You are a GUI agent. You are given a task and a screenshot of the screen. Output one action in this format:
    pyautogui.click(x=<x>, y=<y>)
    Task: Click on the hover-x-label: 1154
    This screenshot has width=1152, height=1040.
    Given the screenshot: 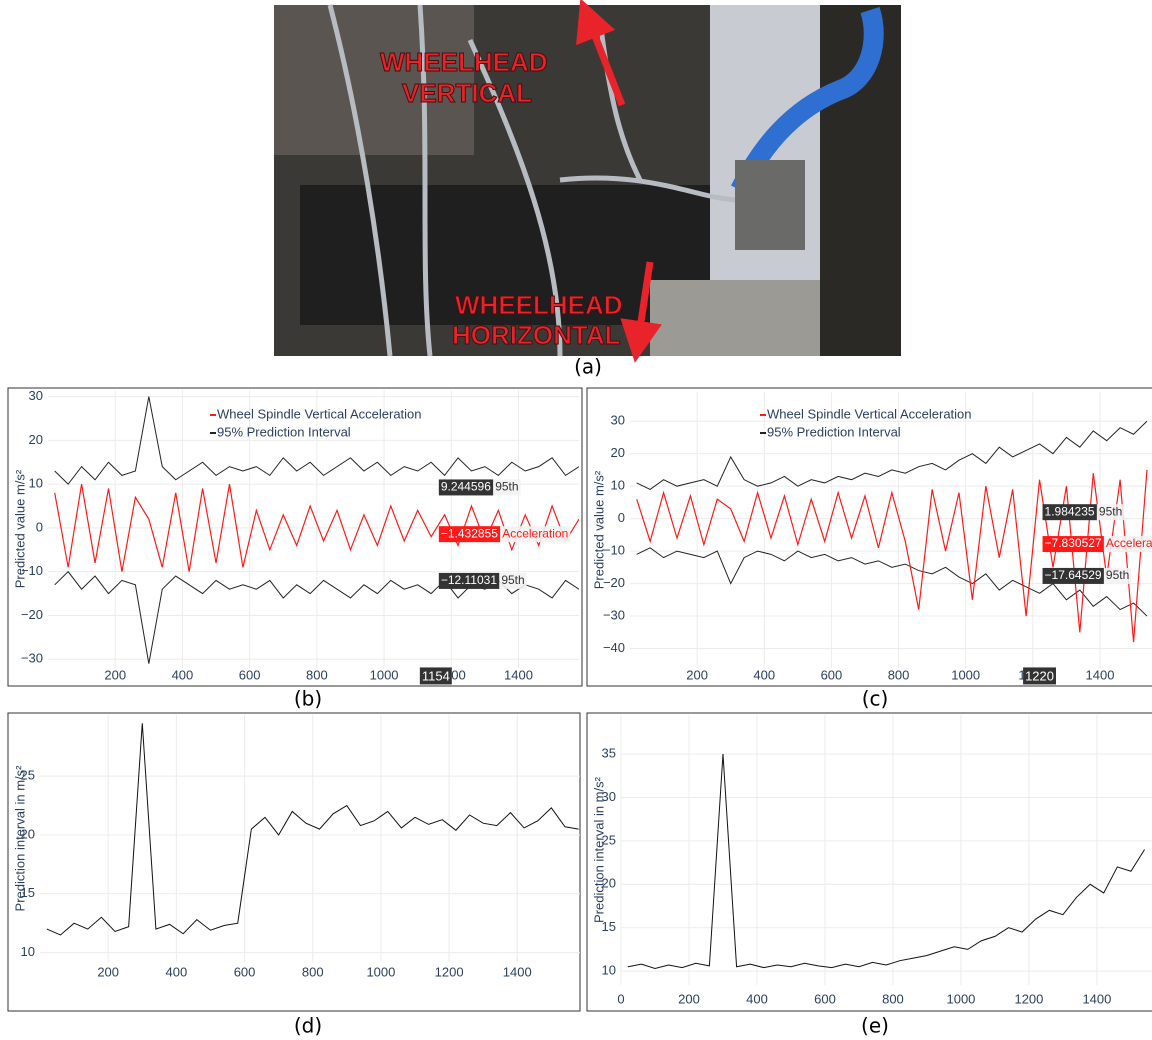 What is the action you would take?
    pyautogui.click(x=436, y=675)
    